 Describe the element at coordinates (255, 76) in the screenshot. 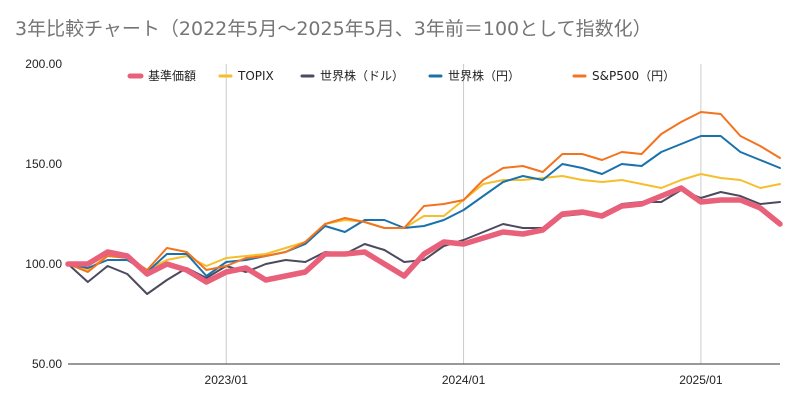

I see `legend-label: TOPIX` at that location.